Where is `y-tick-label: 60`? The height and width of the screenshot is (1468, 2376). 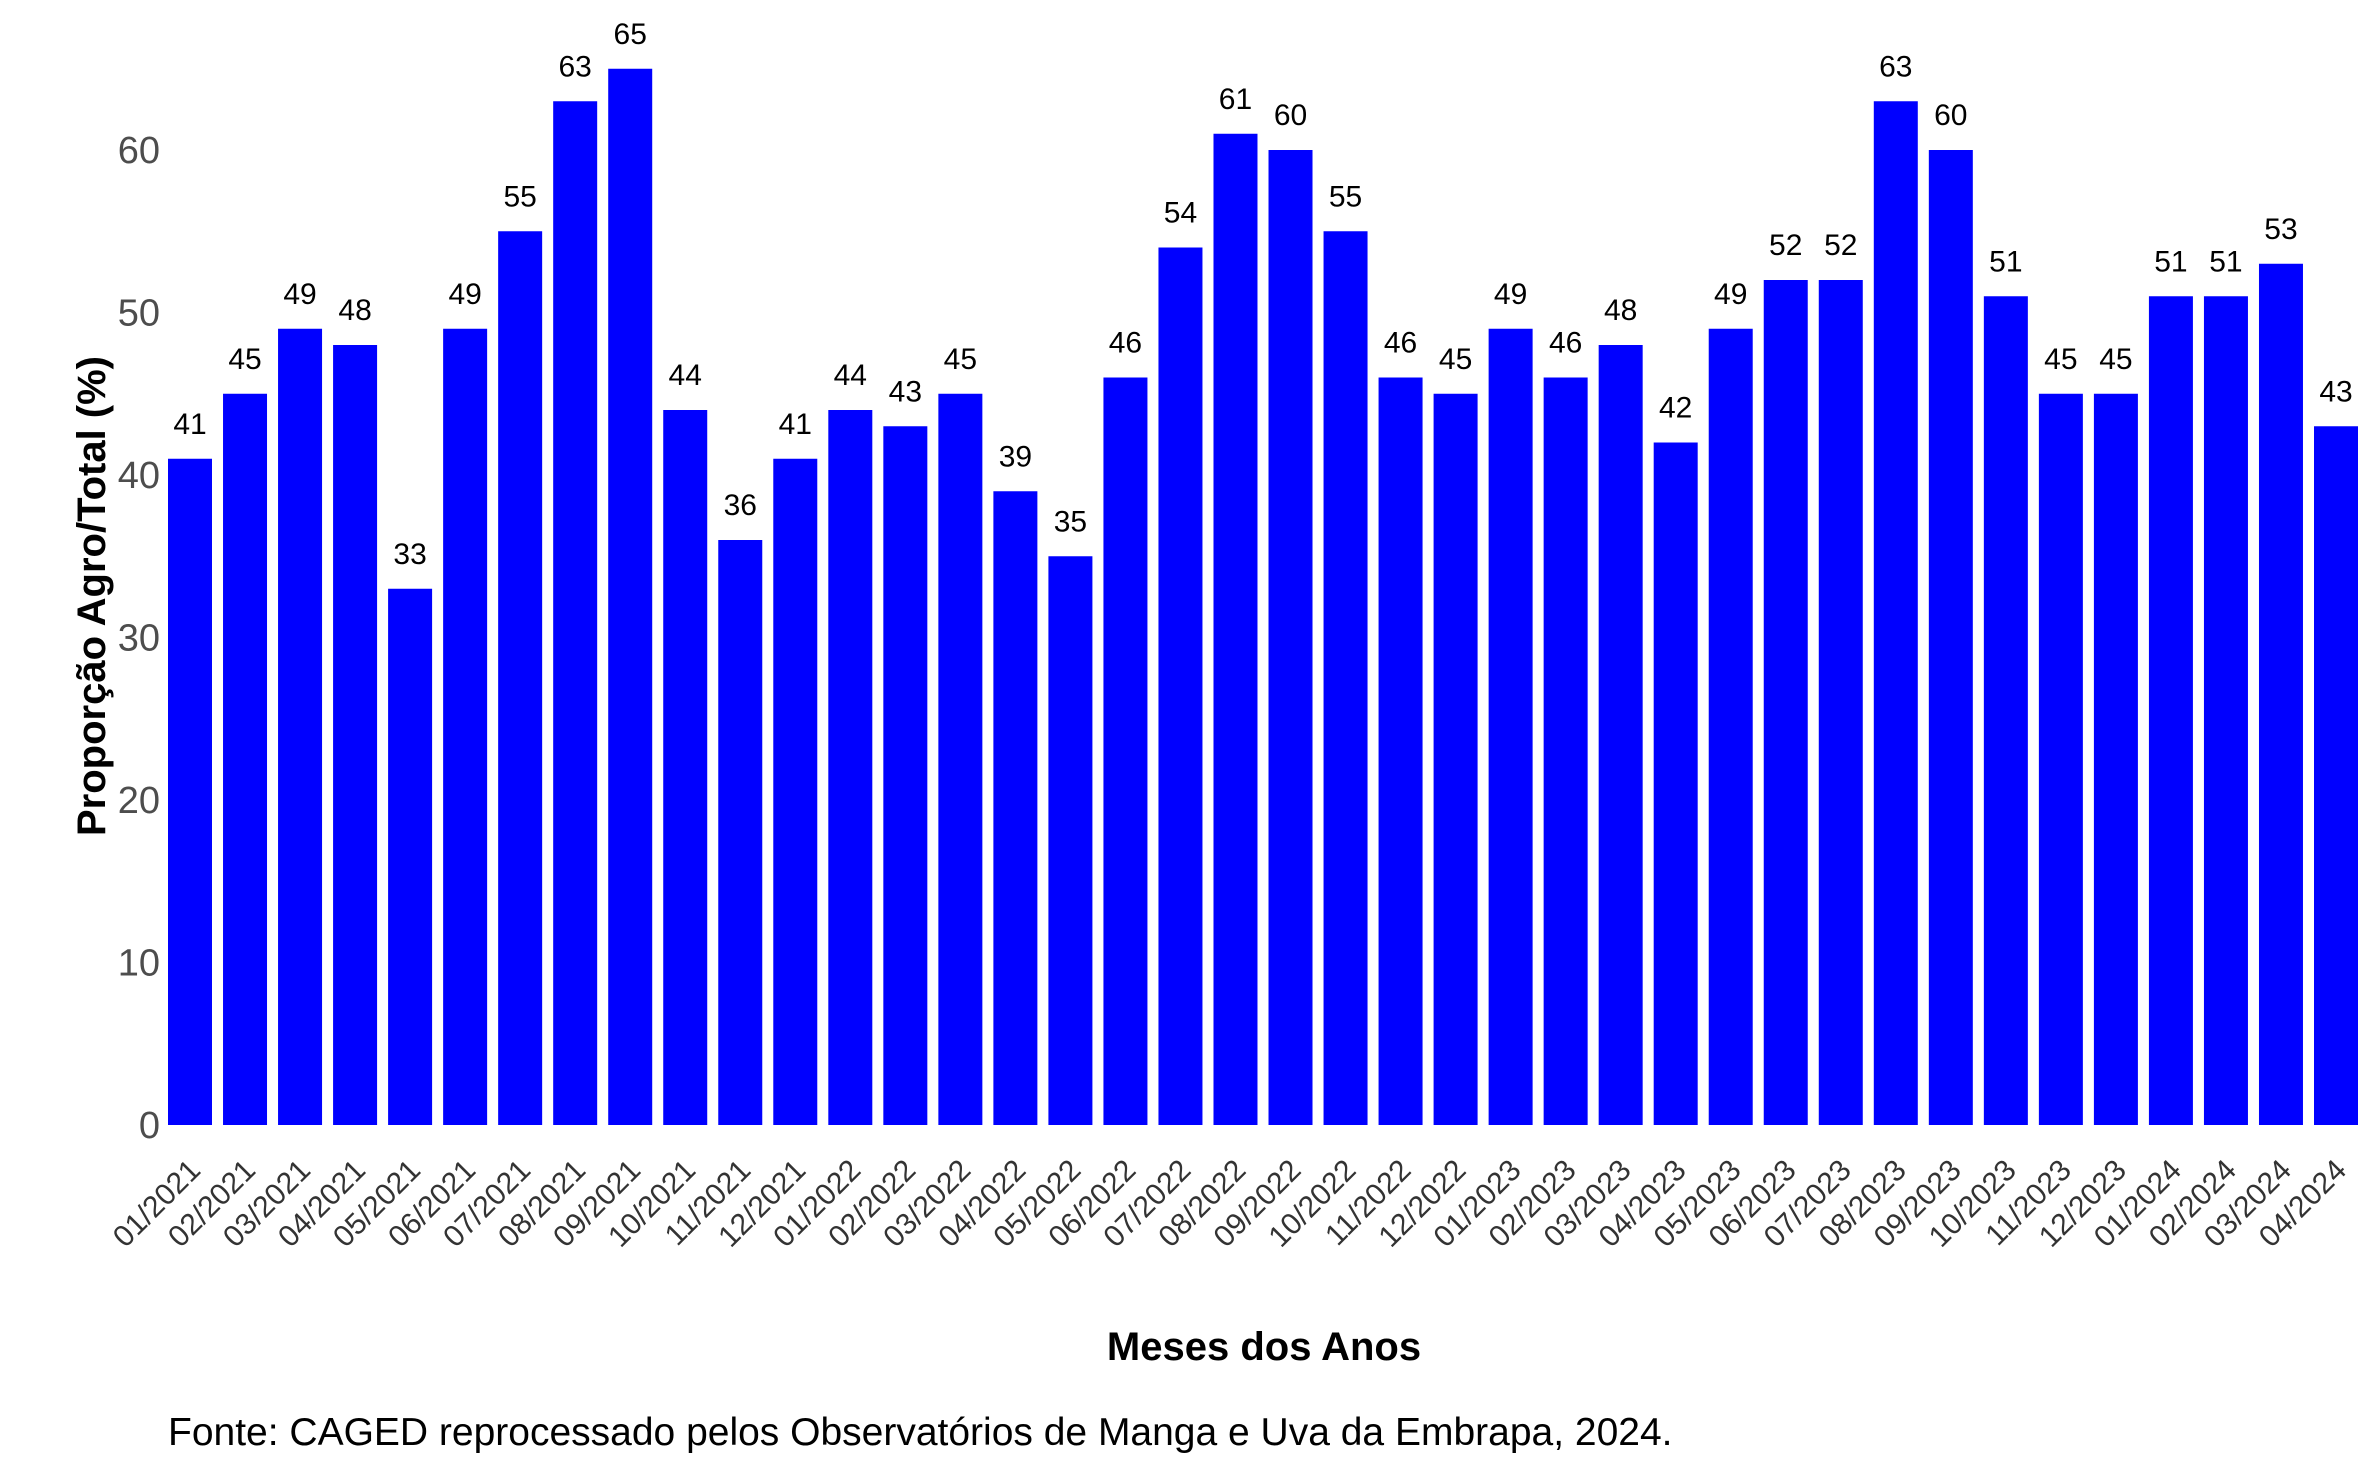
y-tick-label: 60 is located at coordinates (139, 151).